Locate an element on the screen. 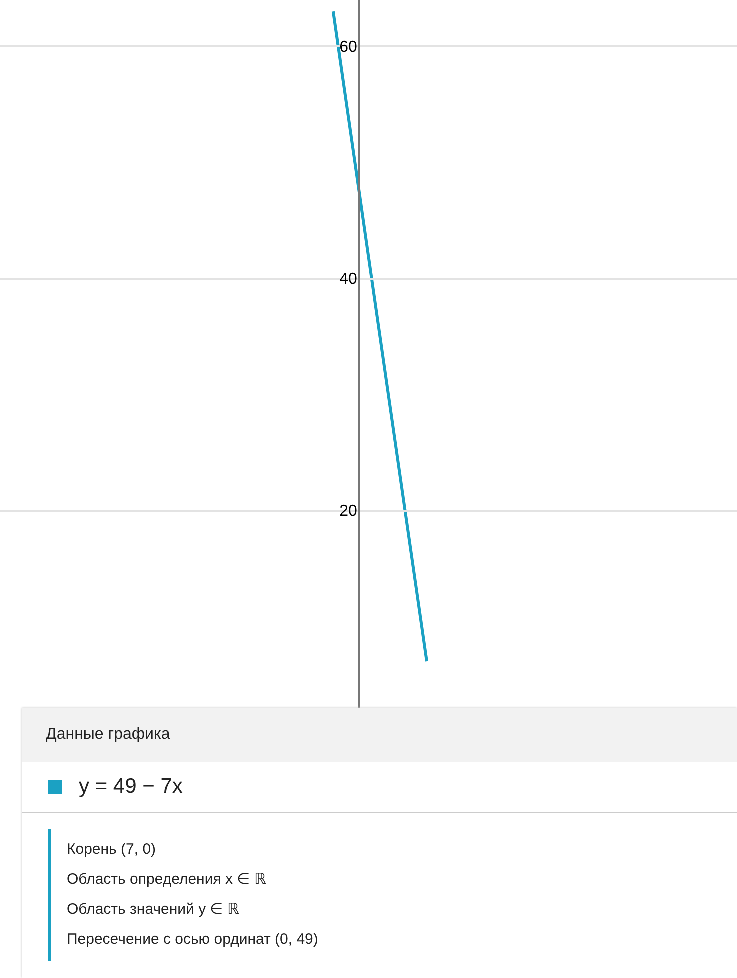 This screenshot has width=737, height=978. text: Область значений y ∈ ℝ is located at coordinates (153, 910).